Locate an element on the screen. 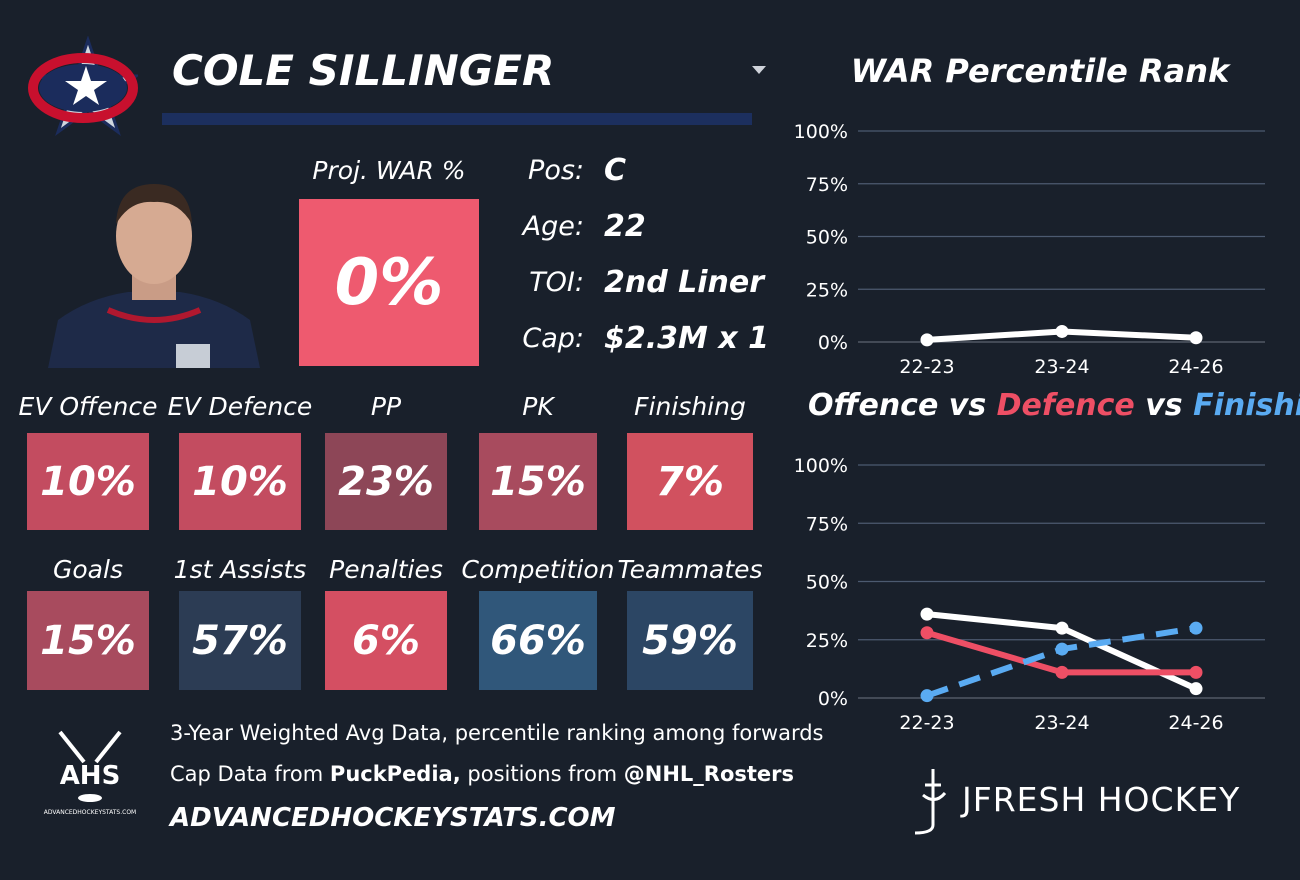 The width and height of the screenshot is (1300, 880). footer-site: ADVANCEDHOCKEYSTATS.COM is located at coordinates (393, 818).